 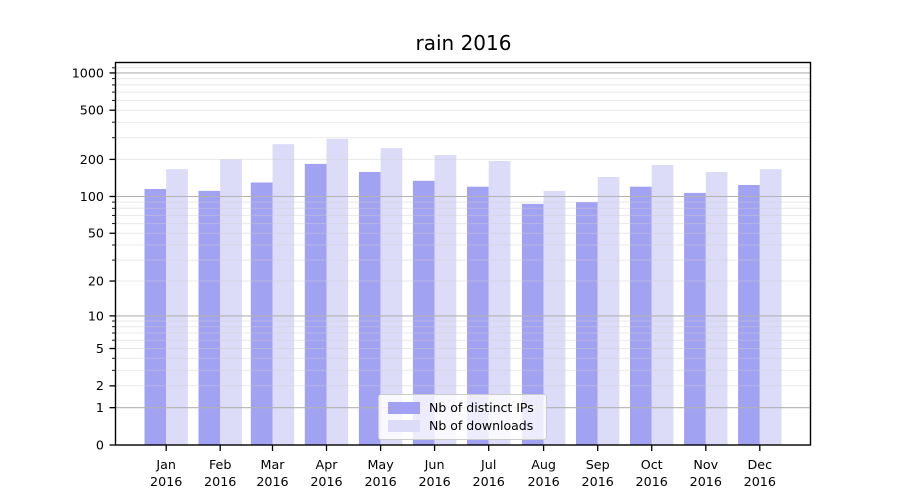 I want to click on bar-downloads-aug, so click(x=554, y=317).